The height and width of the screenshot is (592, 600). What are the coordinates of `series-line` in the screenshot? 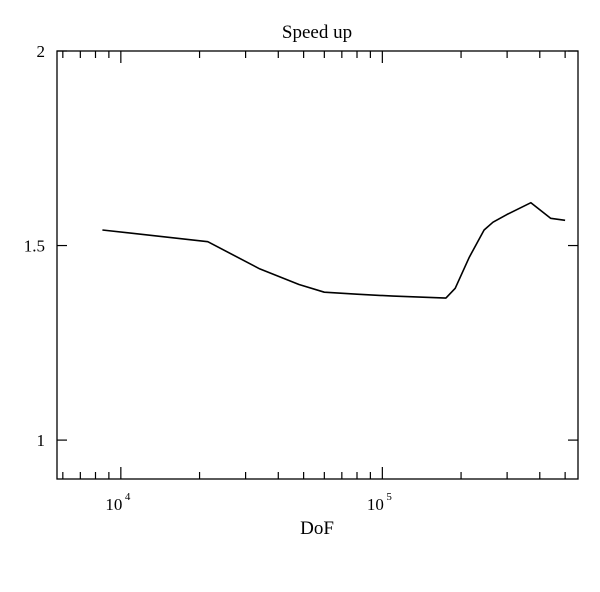 It's located at (334, 250).